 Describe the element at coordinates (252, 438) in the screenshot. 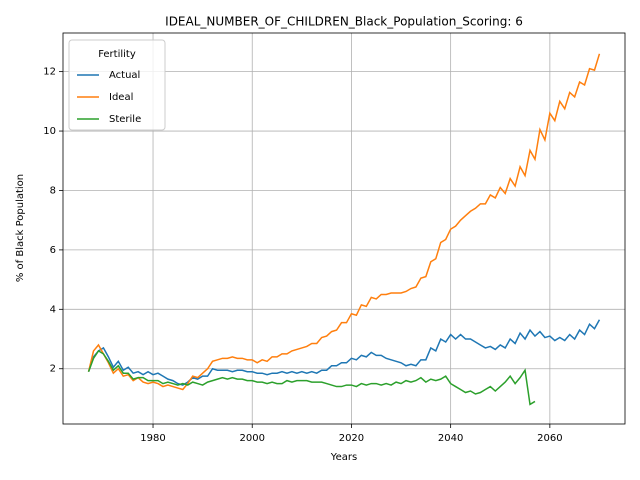

I see `x-tick-label: 2000` at that location.